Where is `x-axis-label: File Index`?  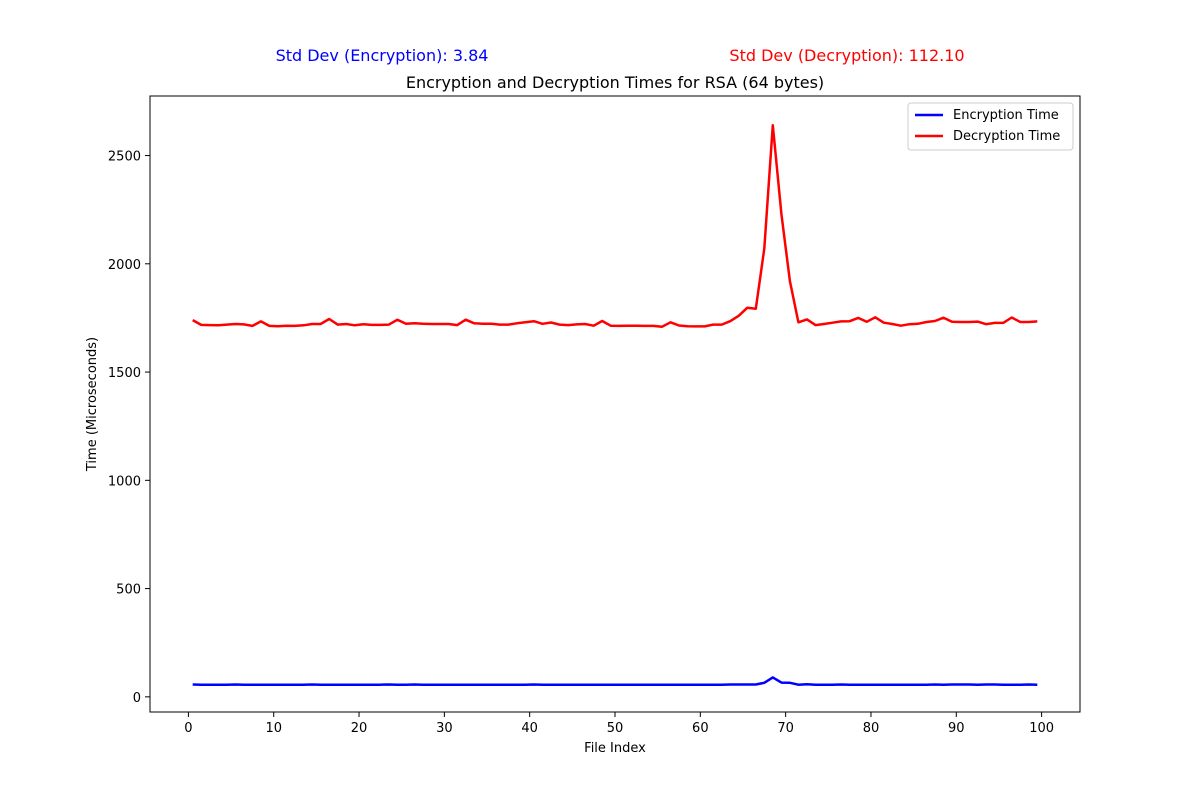
x-axis-label: File Index is located at coordinates (615, 748).